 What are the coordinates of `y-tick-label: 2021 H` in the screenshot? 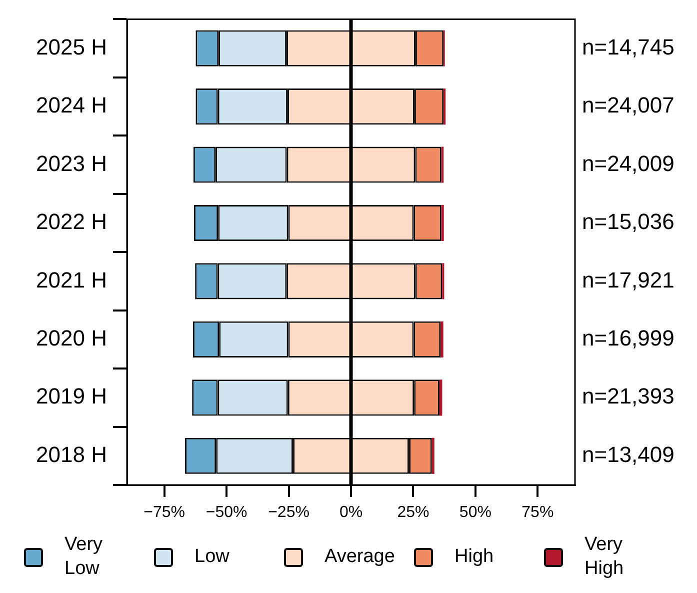 It's located at (71, 279).